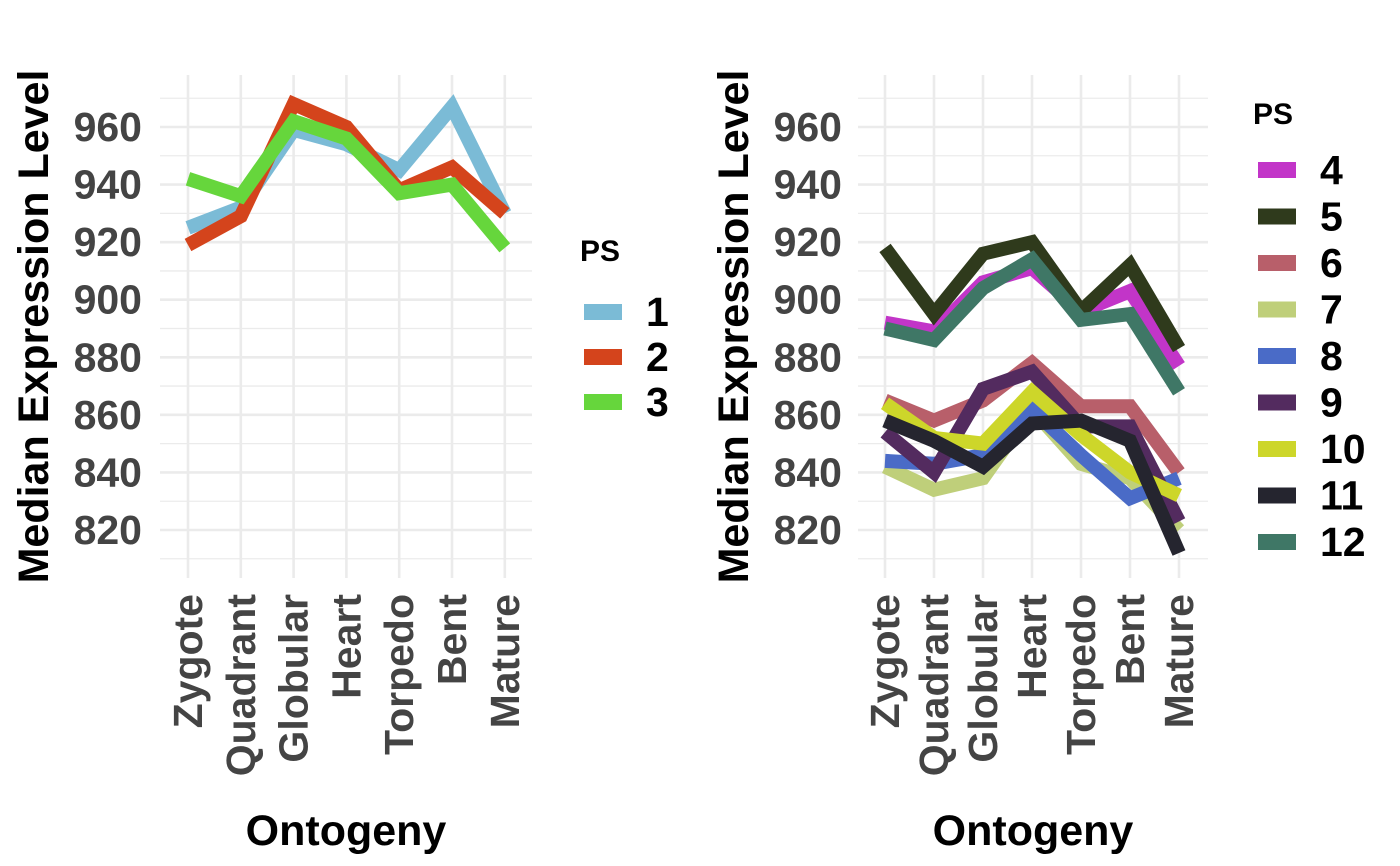 Image resolution: width=1400 pixels, height=866 pixels. I want to click on legend-label: 9, so click(1331, 403).